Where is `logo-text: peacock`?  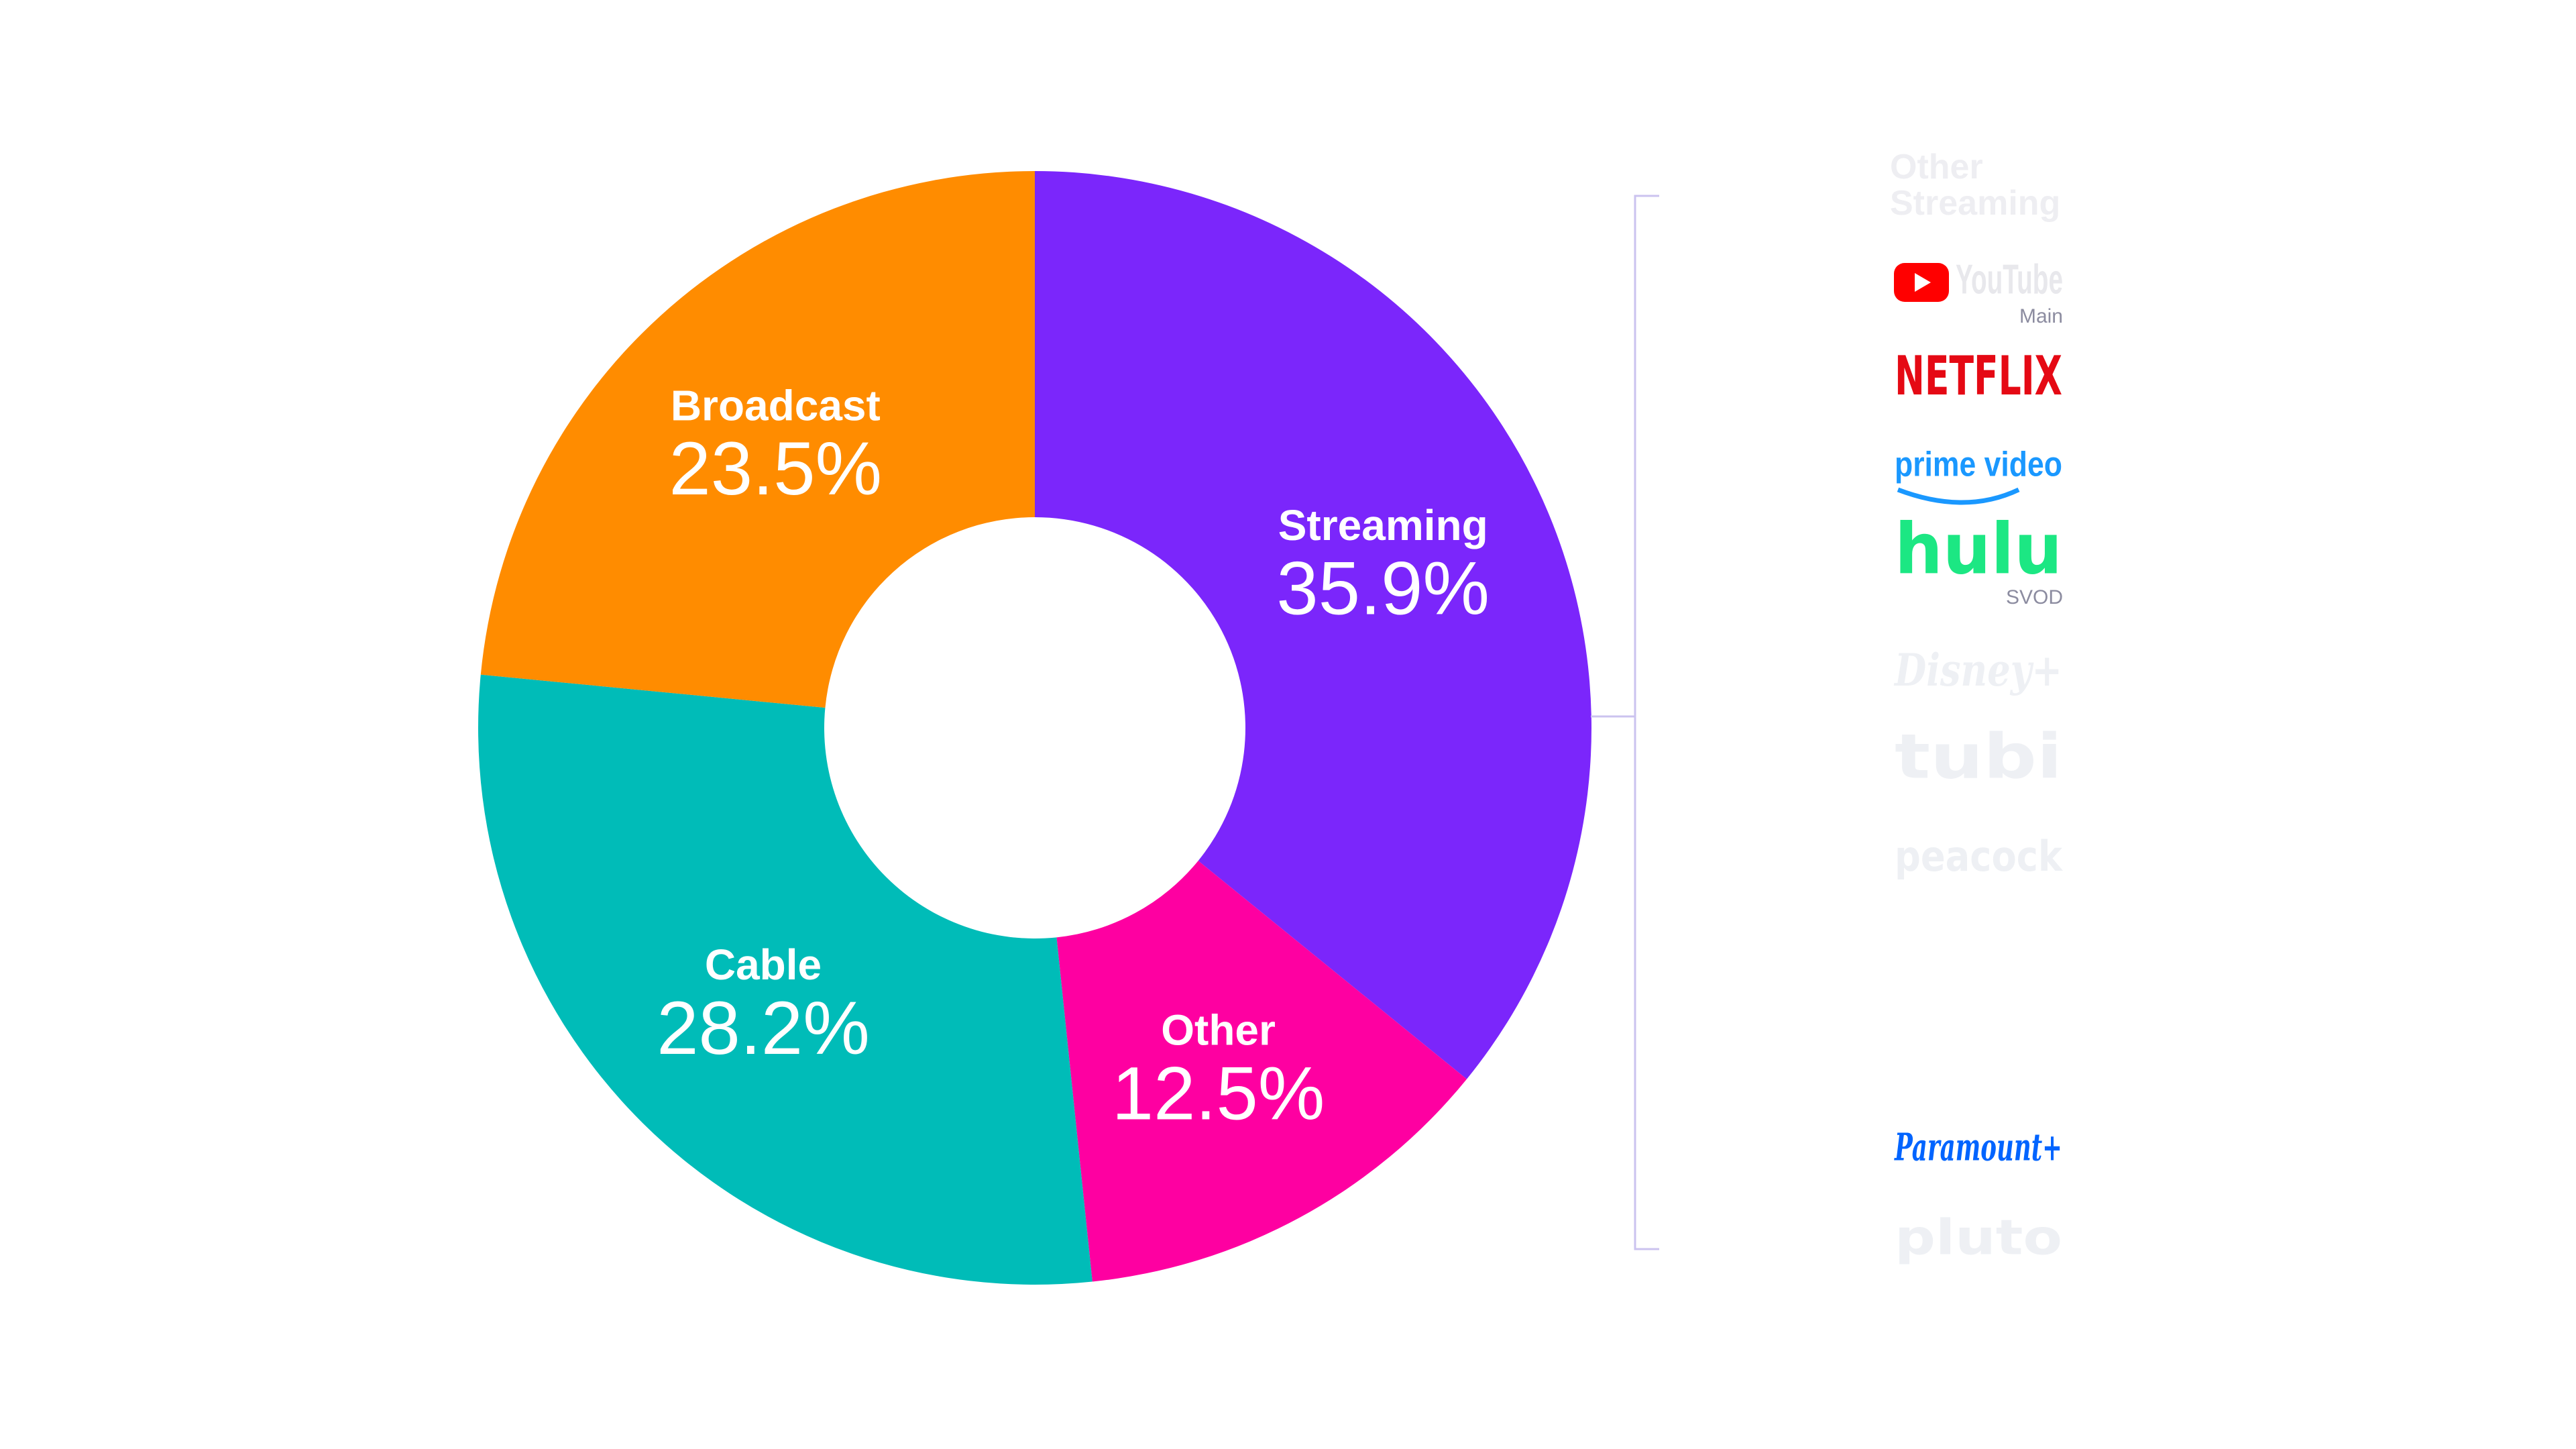
logo-text: peacock is located at coordinates (1979, 856).